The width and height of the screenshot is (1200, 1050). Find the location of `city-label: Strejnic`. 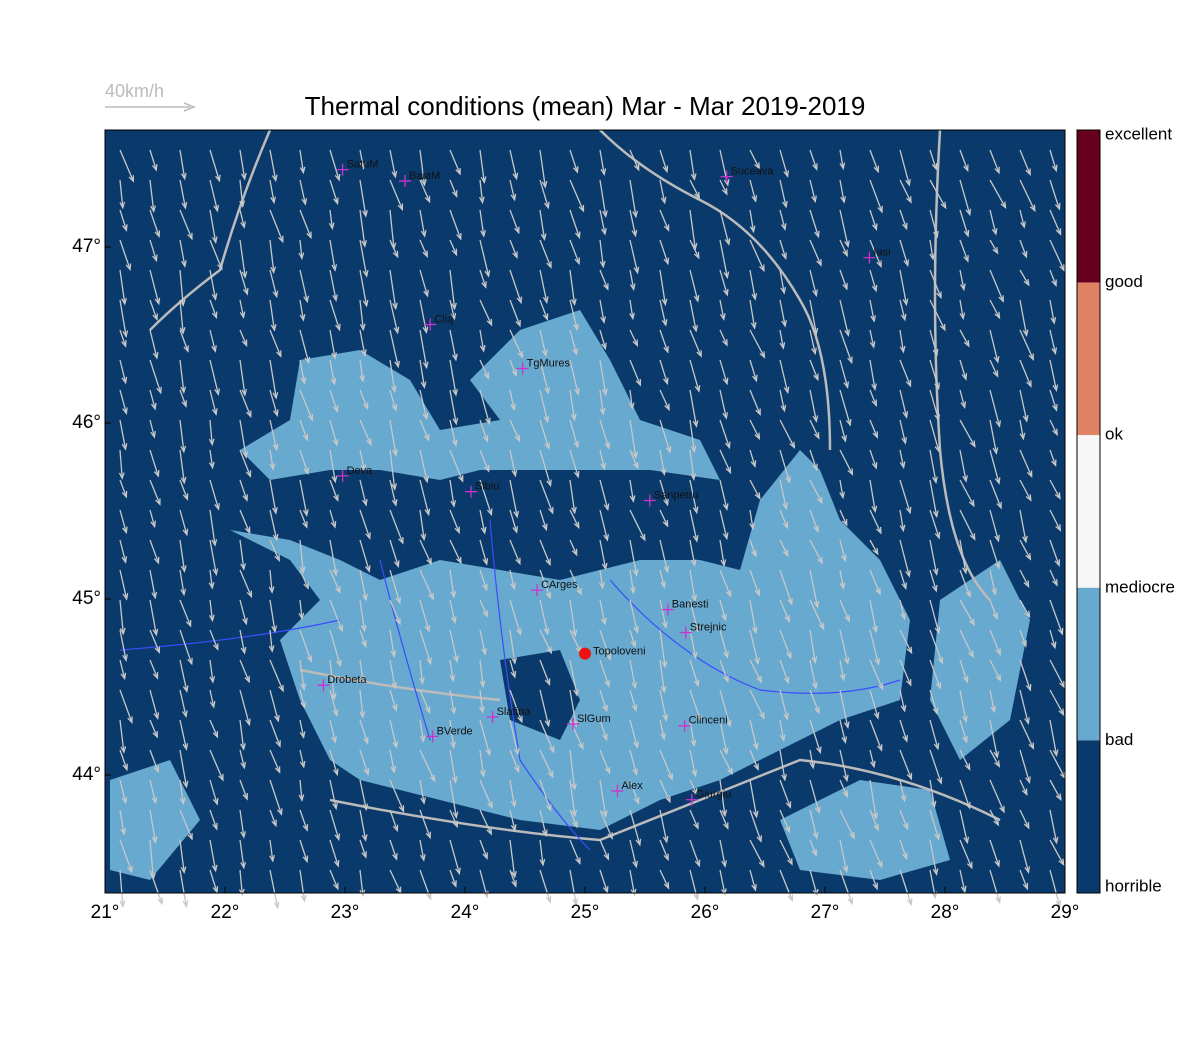

city-label: Strejnic is located at coordinates (708, 627).